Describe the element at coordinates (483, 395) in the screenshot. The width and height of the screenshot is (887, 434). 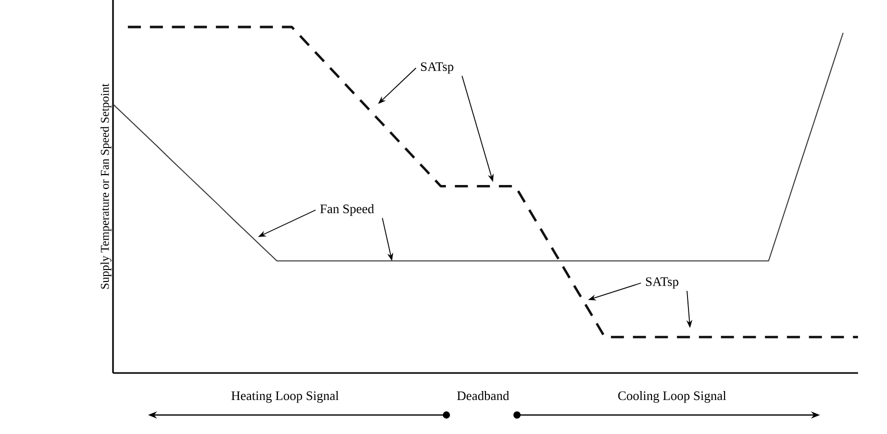
I see `text: Deadband` at that location.